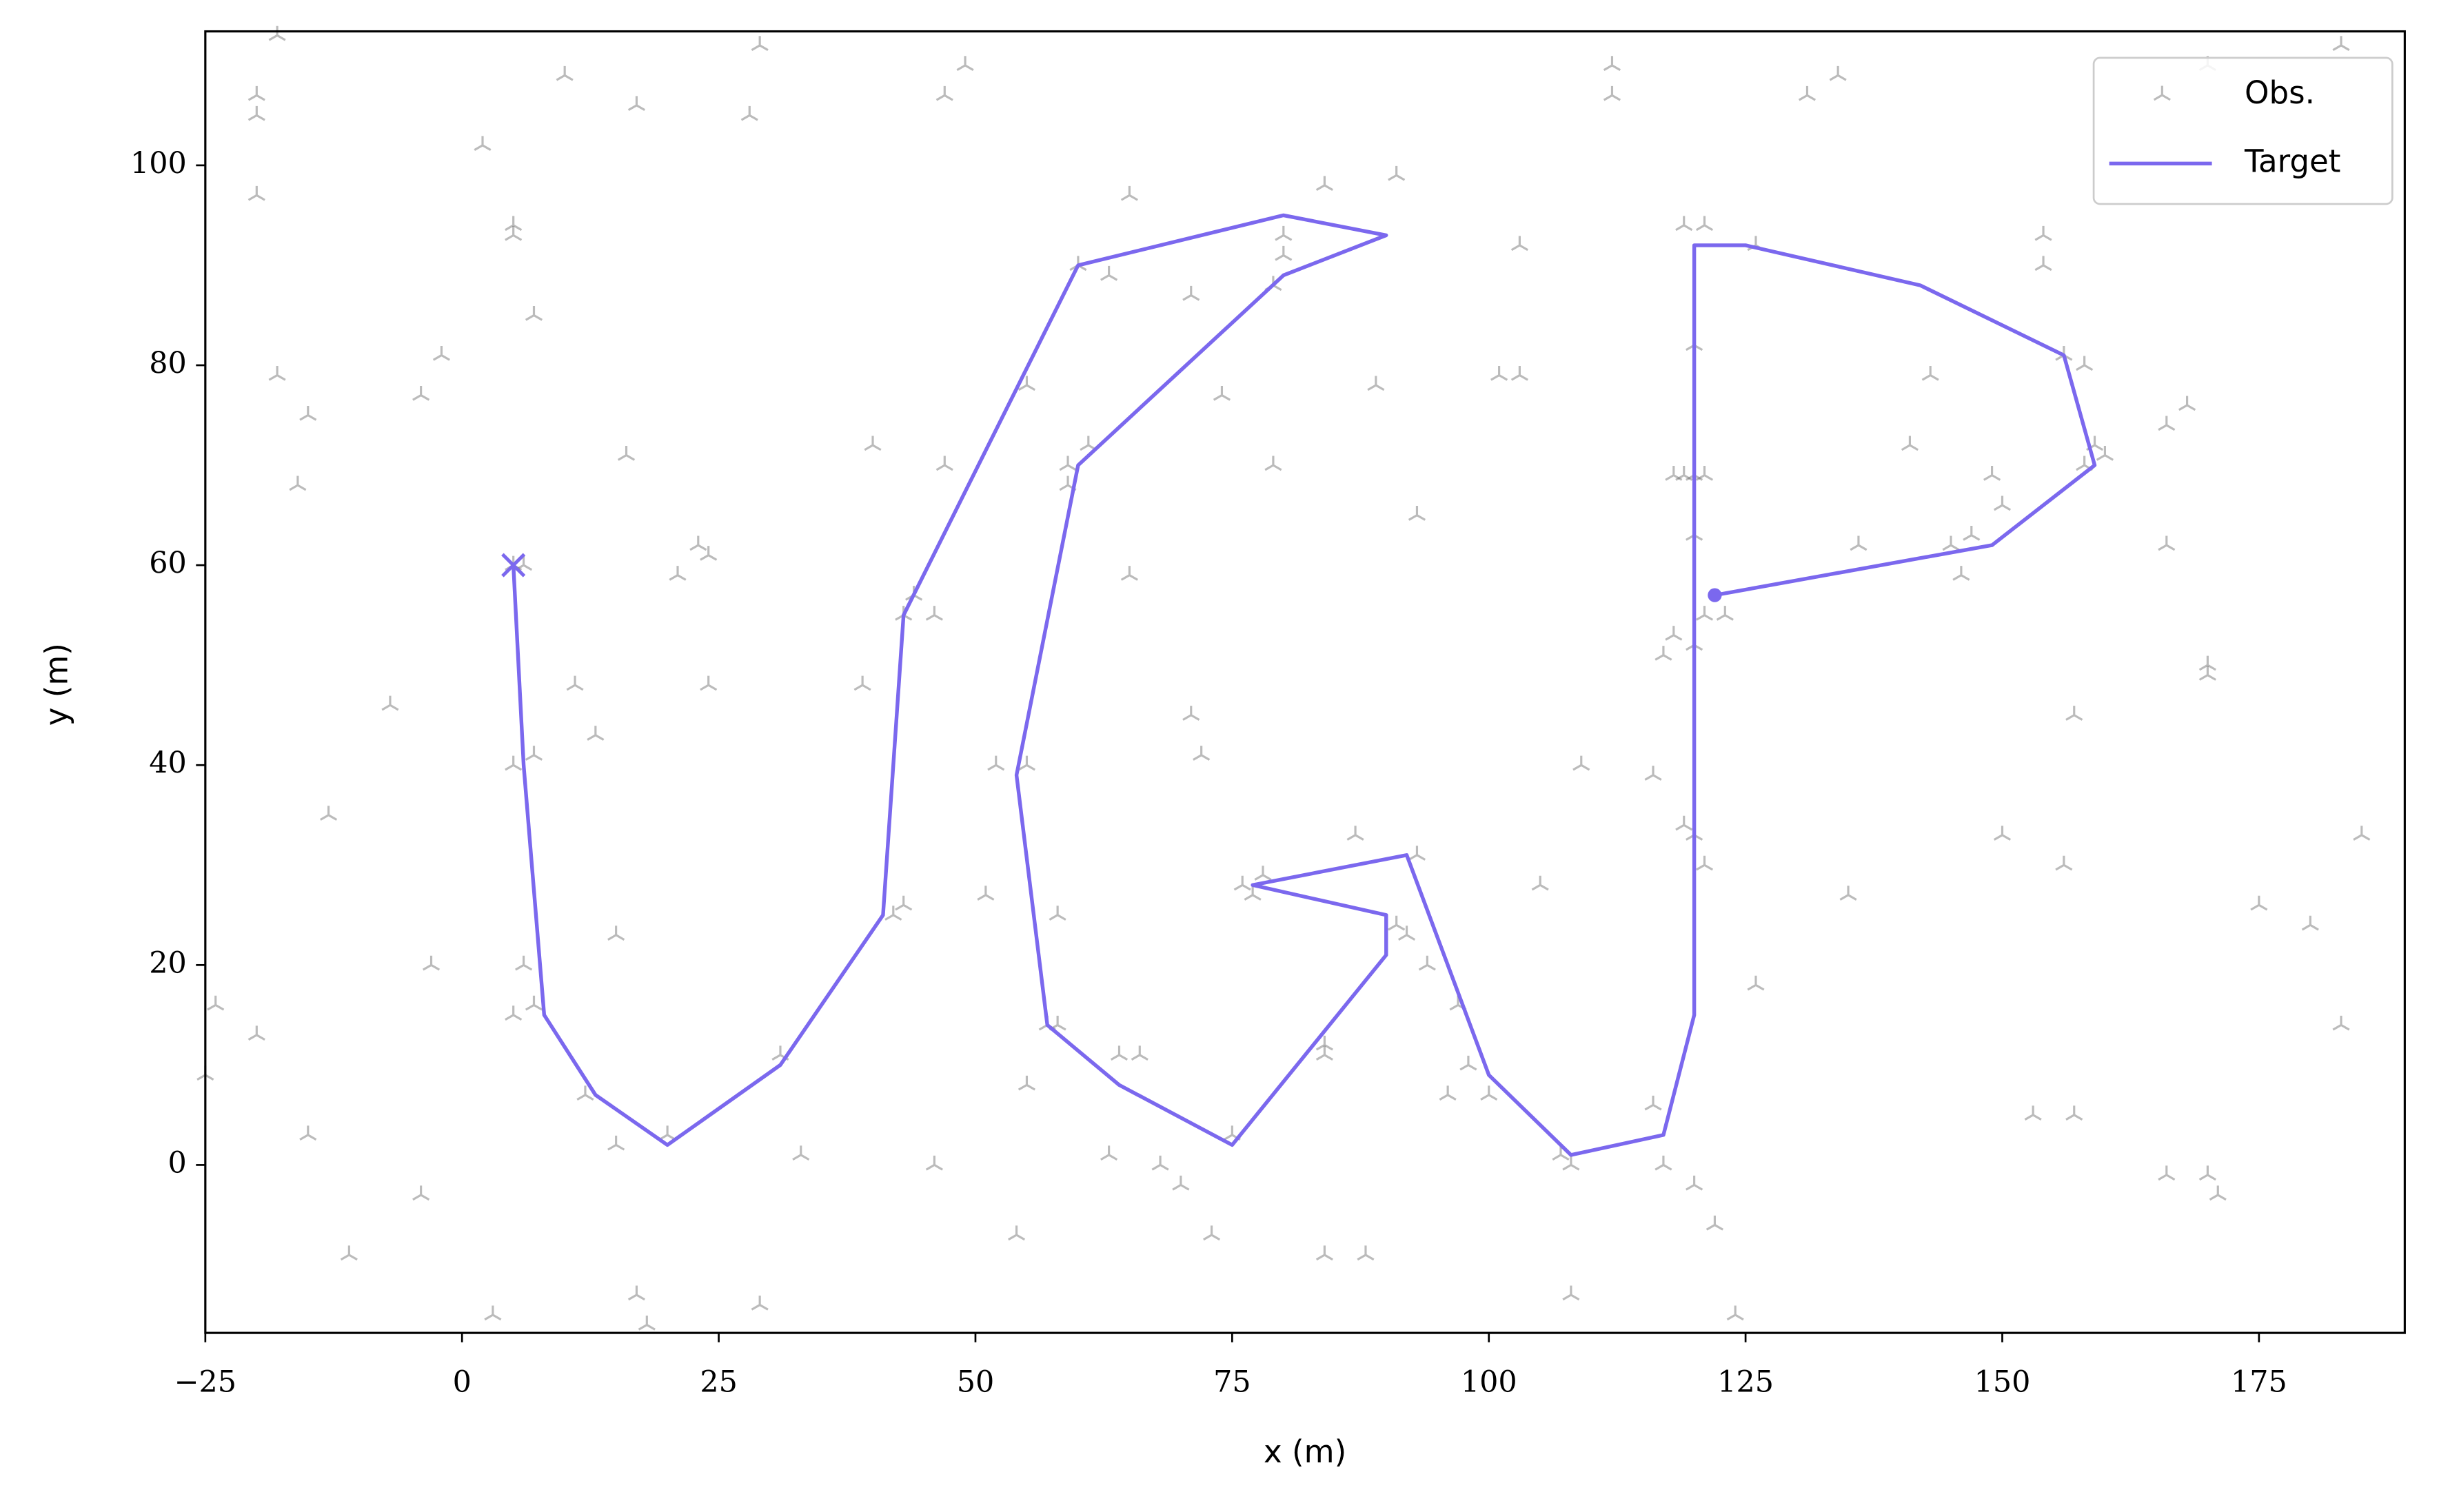 Image resolution: width=2439 pixels, height=1512 pixels. Describe the element at coordinates (462, 1382) in the screenshot. I see `x-tick-label: 0` at that location.